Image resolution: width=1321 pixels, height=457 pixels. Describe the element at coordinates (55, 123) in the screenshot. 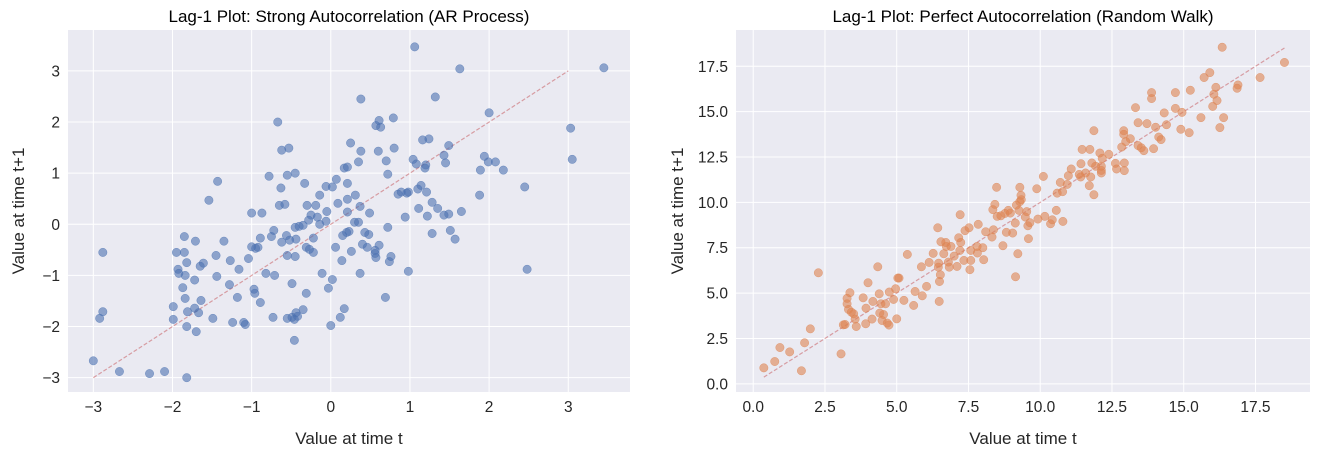

I see `y-tick-label: 2` at that location.